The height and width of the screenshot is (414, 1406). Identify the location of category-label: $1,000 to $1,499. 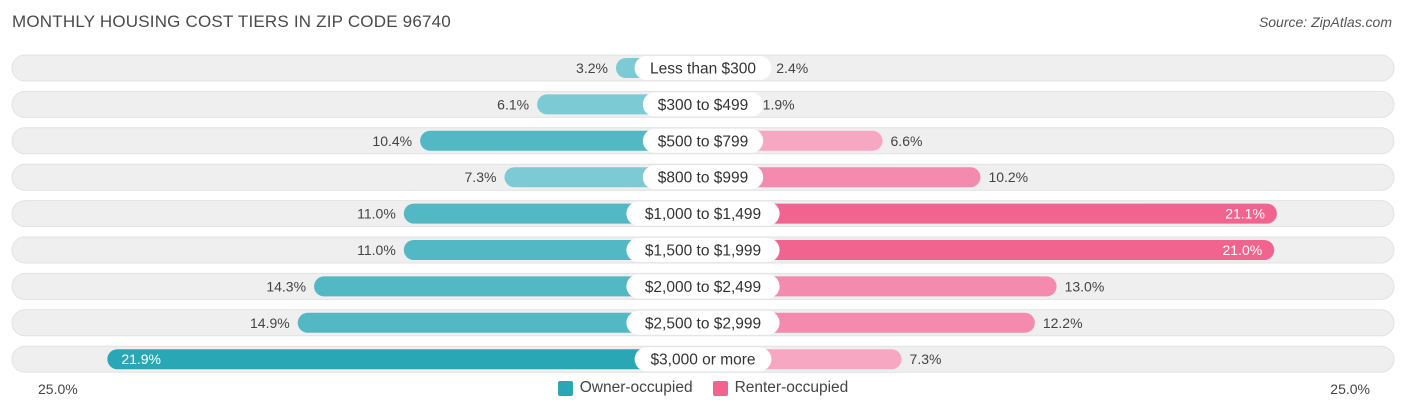
(703, 214).